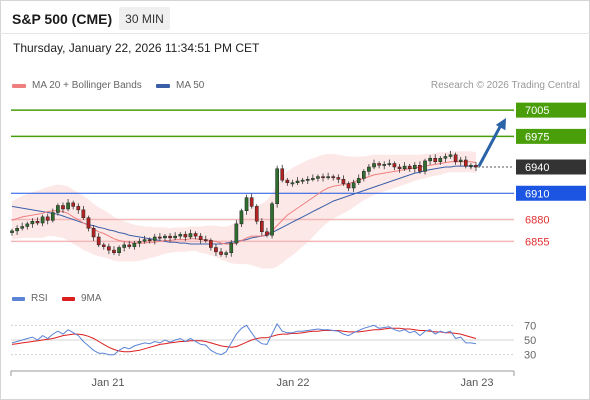 The height and width of the screenshot is (400, 590). I want to click on timeframe-button: 30 MIN, so click(144, 18).